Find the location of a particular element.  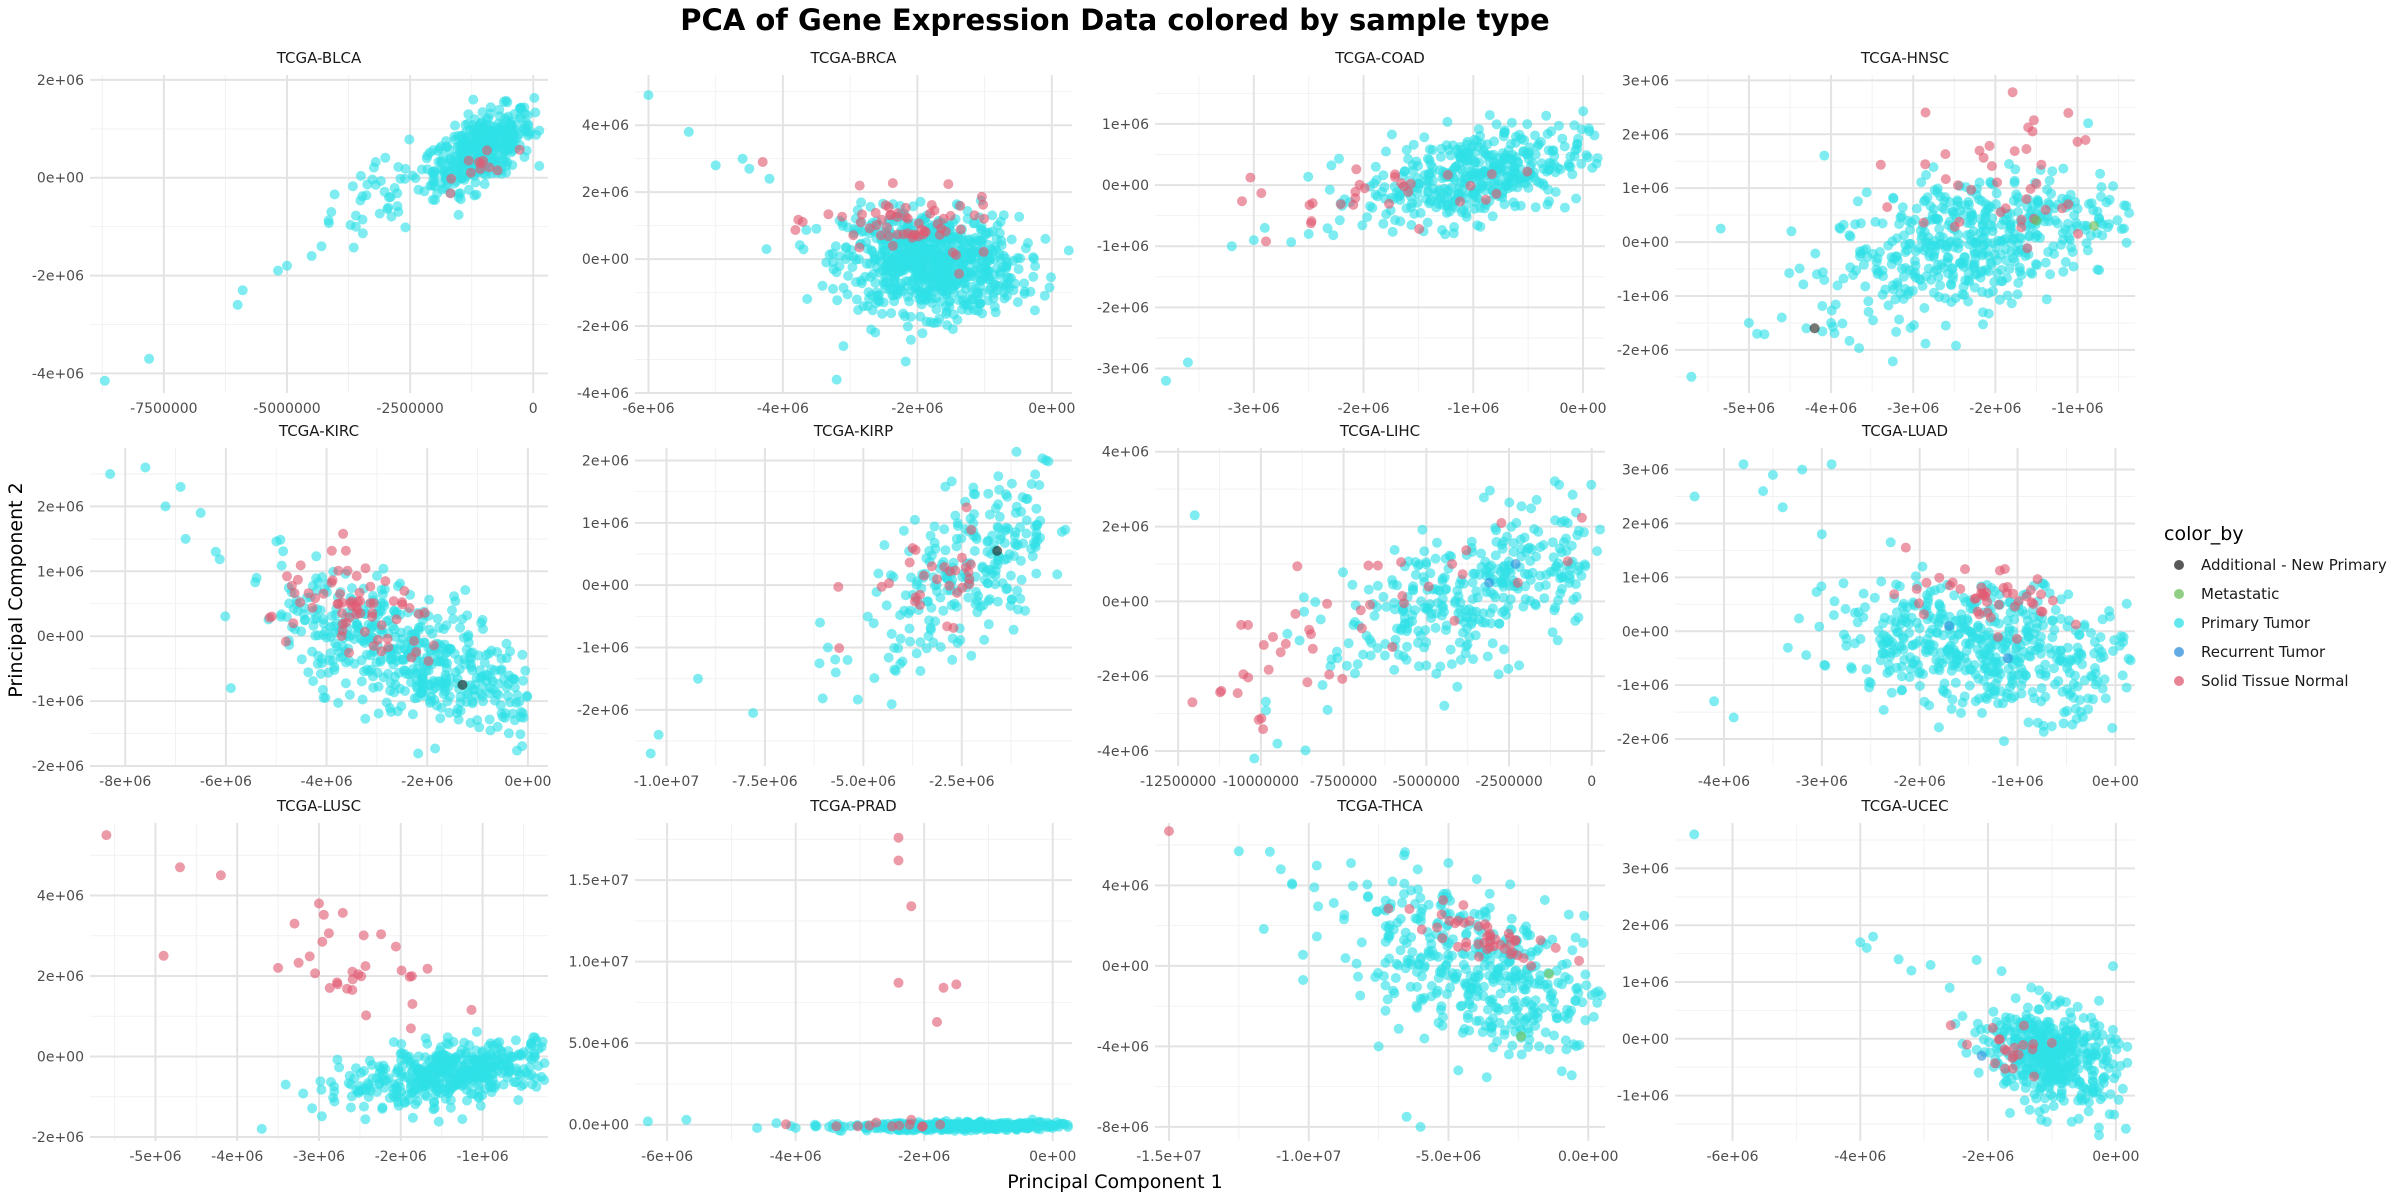

x-tick-label: -5.0e+06 is located at coordinates (864, 782).